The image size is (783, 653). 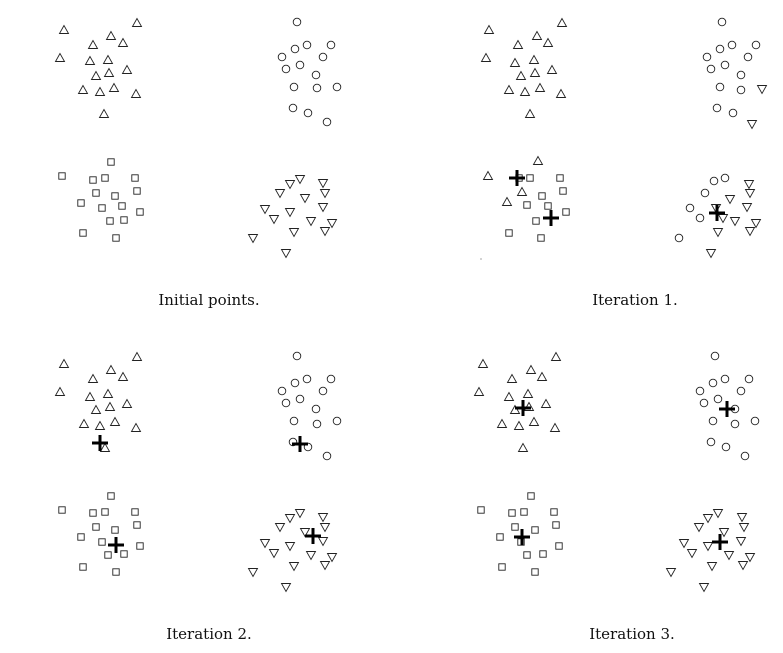 What do you see at coordinates (209, 300) in the screenshot?
I see `caption-initial-points: Initial points.` at bounding box center [209, 300].